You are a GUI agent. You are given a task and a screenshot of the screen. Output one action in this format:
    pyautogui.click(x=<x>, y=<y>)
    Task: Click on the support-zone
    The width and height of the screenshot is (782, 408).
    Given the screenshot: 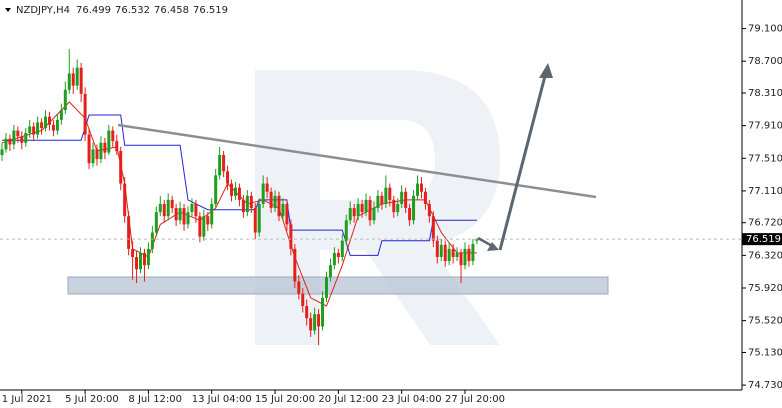 What is the action you would take?
    pyautogui.click(x=338, y=285)
    